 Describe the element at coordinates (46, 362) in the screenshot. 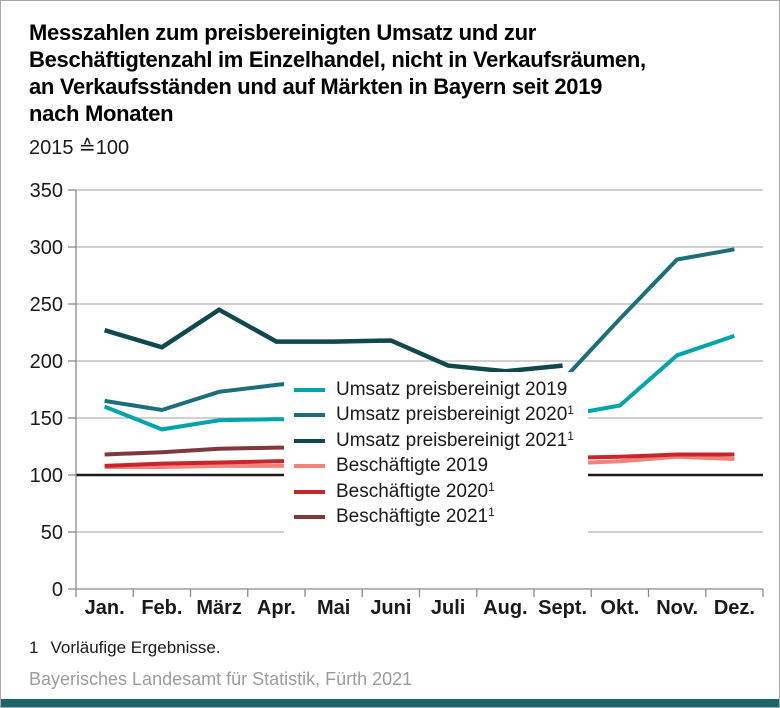

I see `y-tick-label: 200` at that location.